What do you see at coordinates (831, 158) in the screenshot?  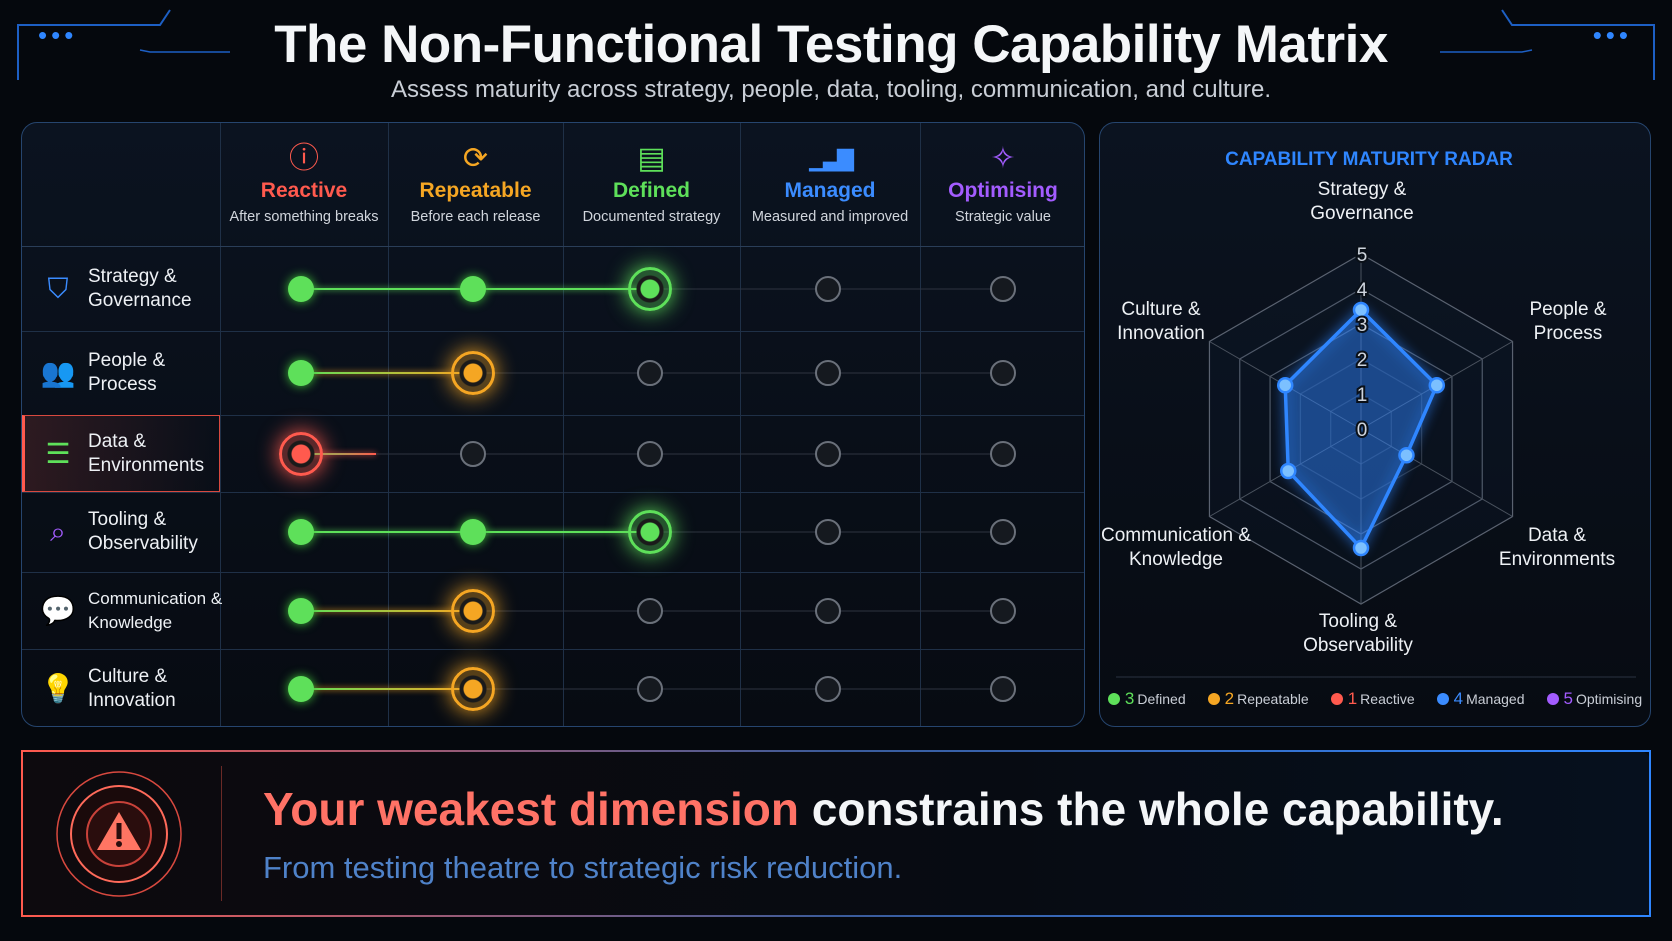 I see `bar-chart-icon: ▁▃▇` at bounding box center [831, 158].